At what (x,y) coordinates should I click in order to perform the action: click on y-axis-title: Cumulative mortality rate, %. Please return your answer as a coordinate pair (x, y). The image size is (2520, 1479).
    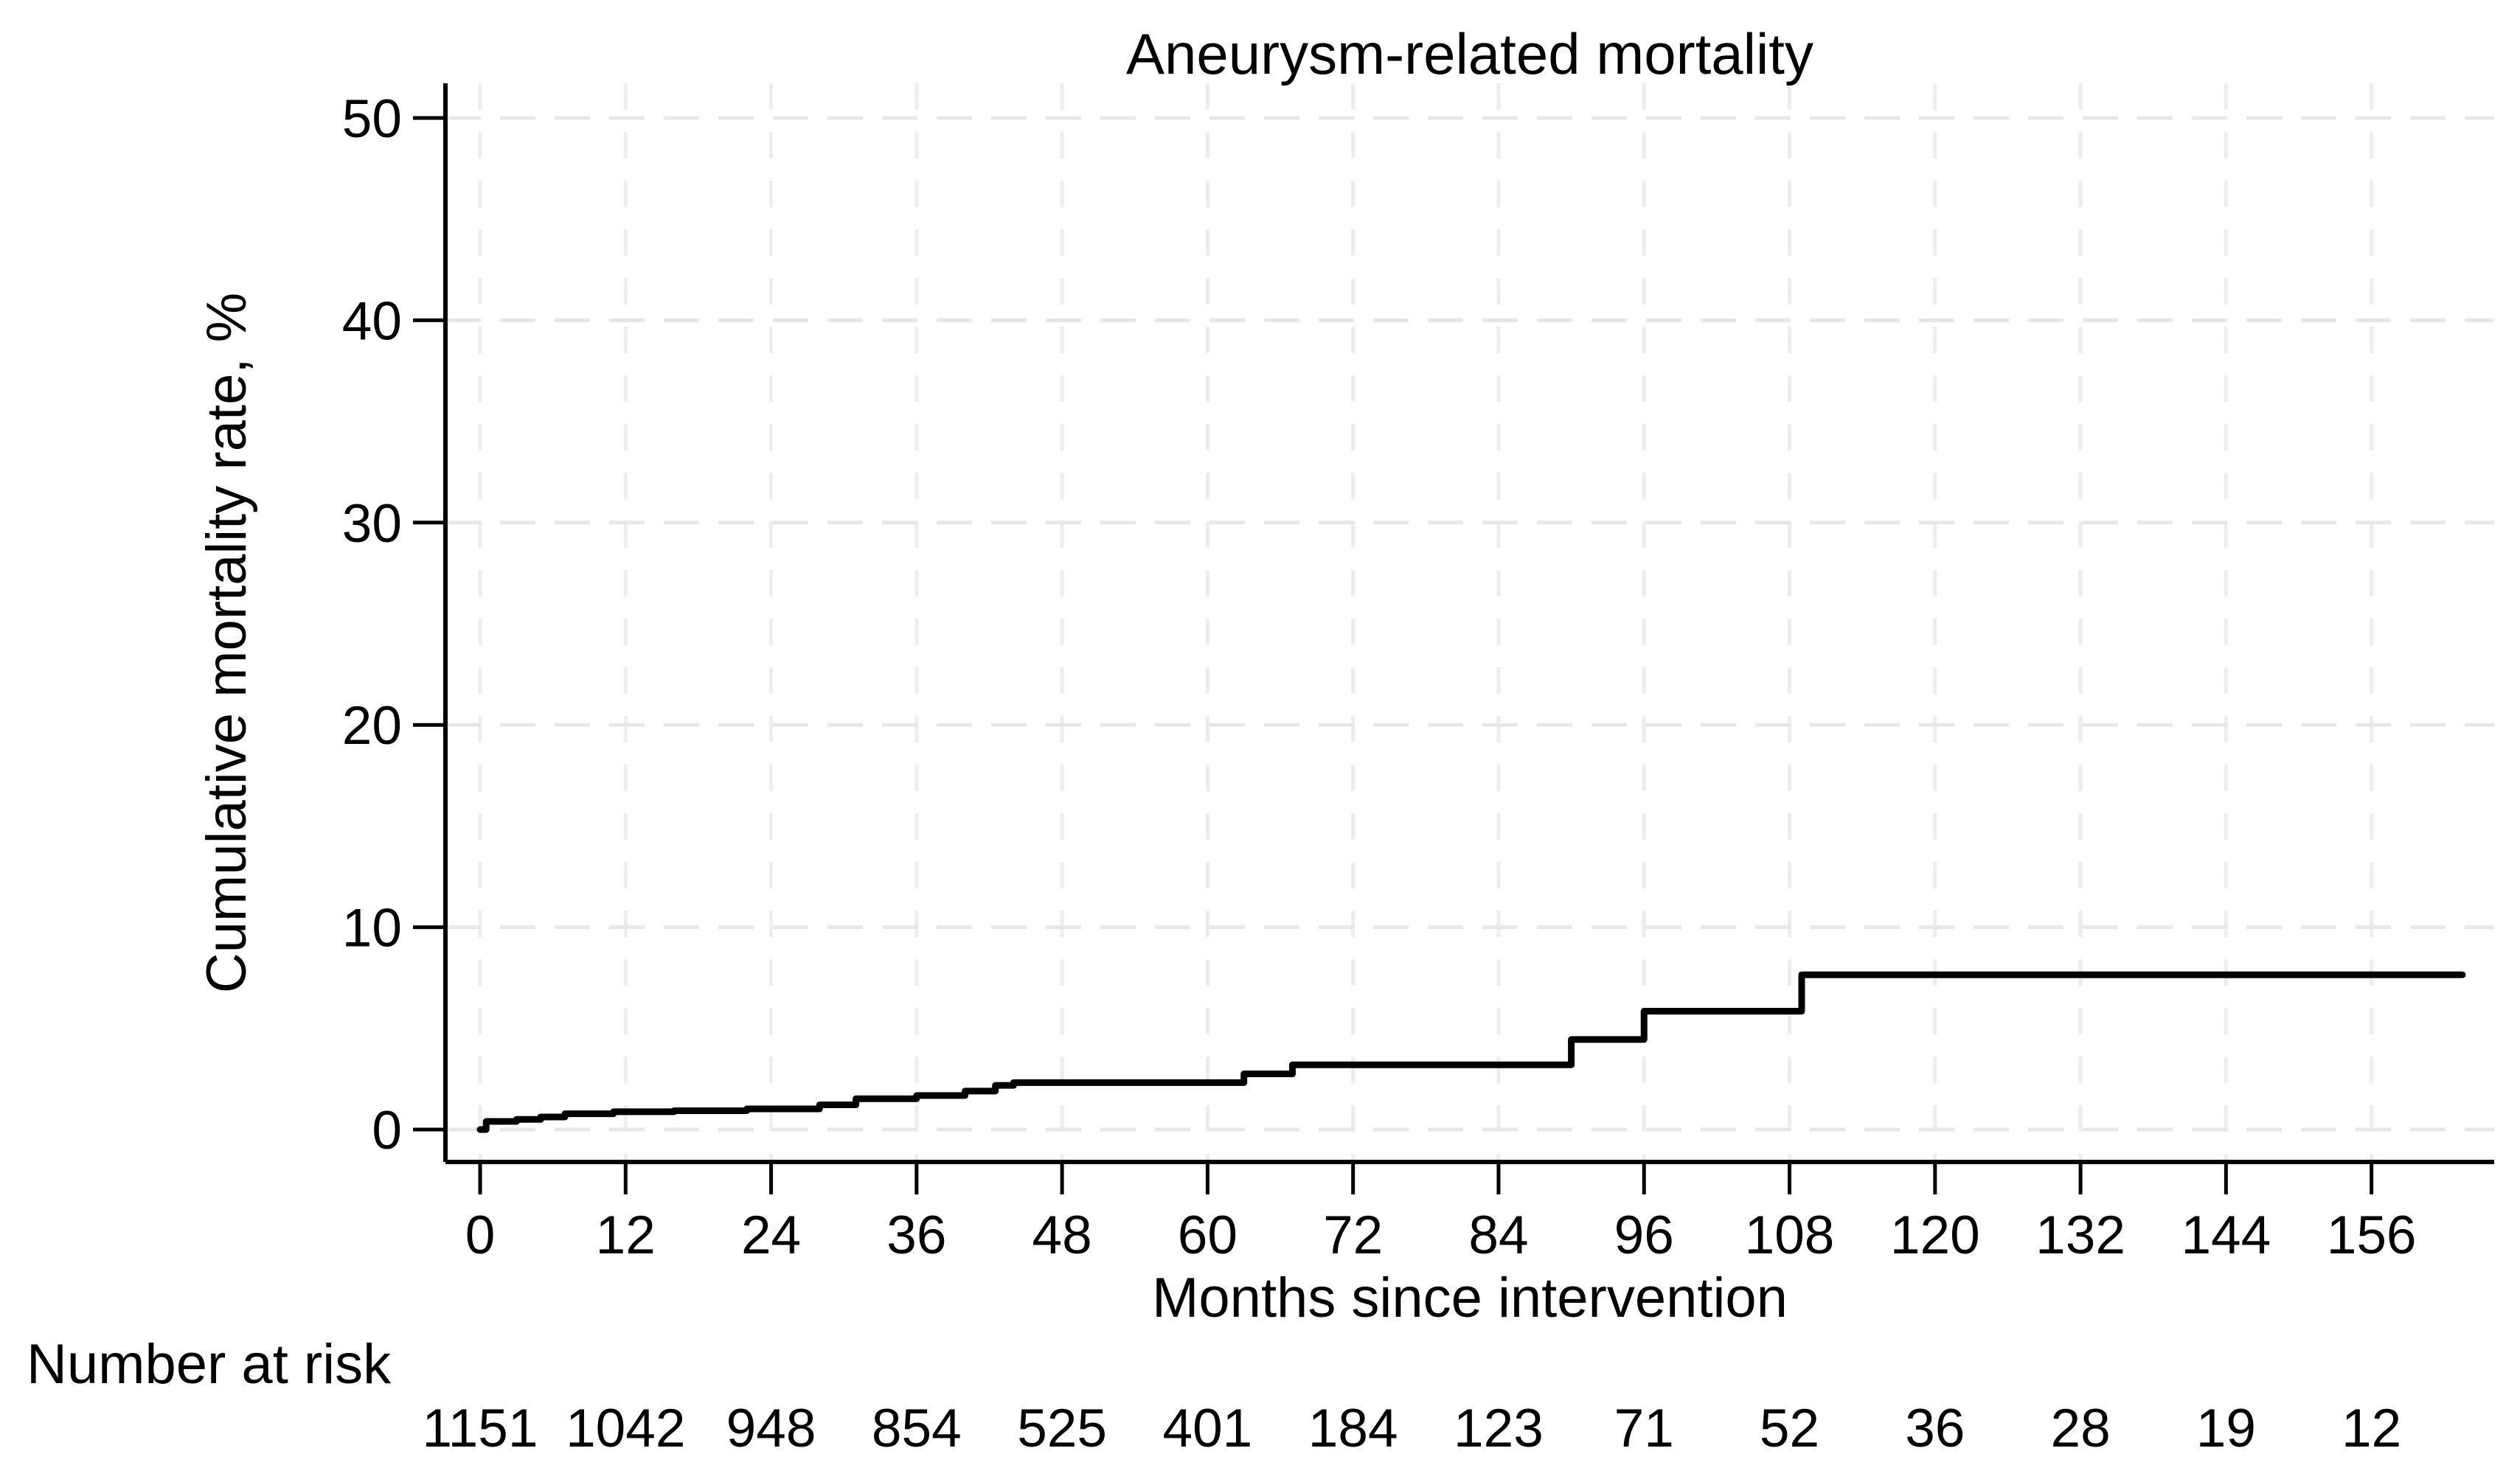
    Looking at the image, I should click on (227, 643).